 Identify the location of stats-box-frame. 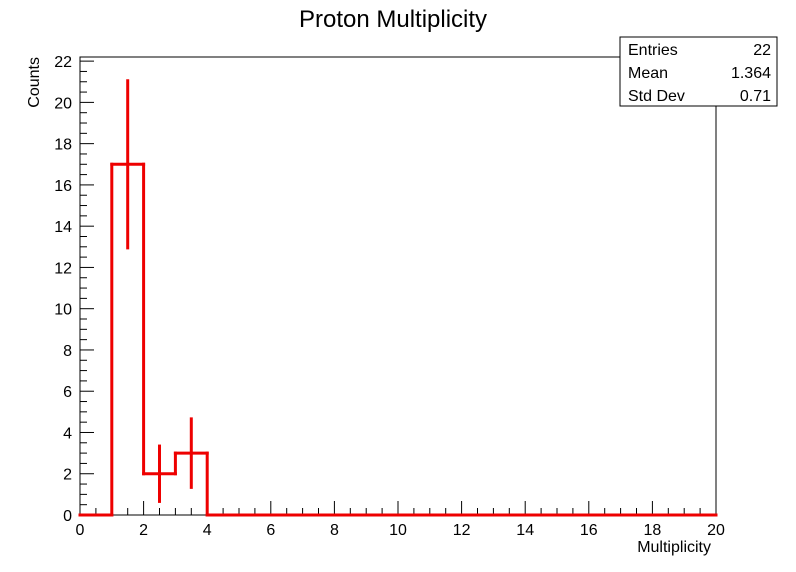
(698, 71).